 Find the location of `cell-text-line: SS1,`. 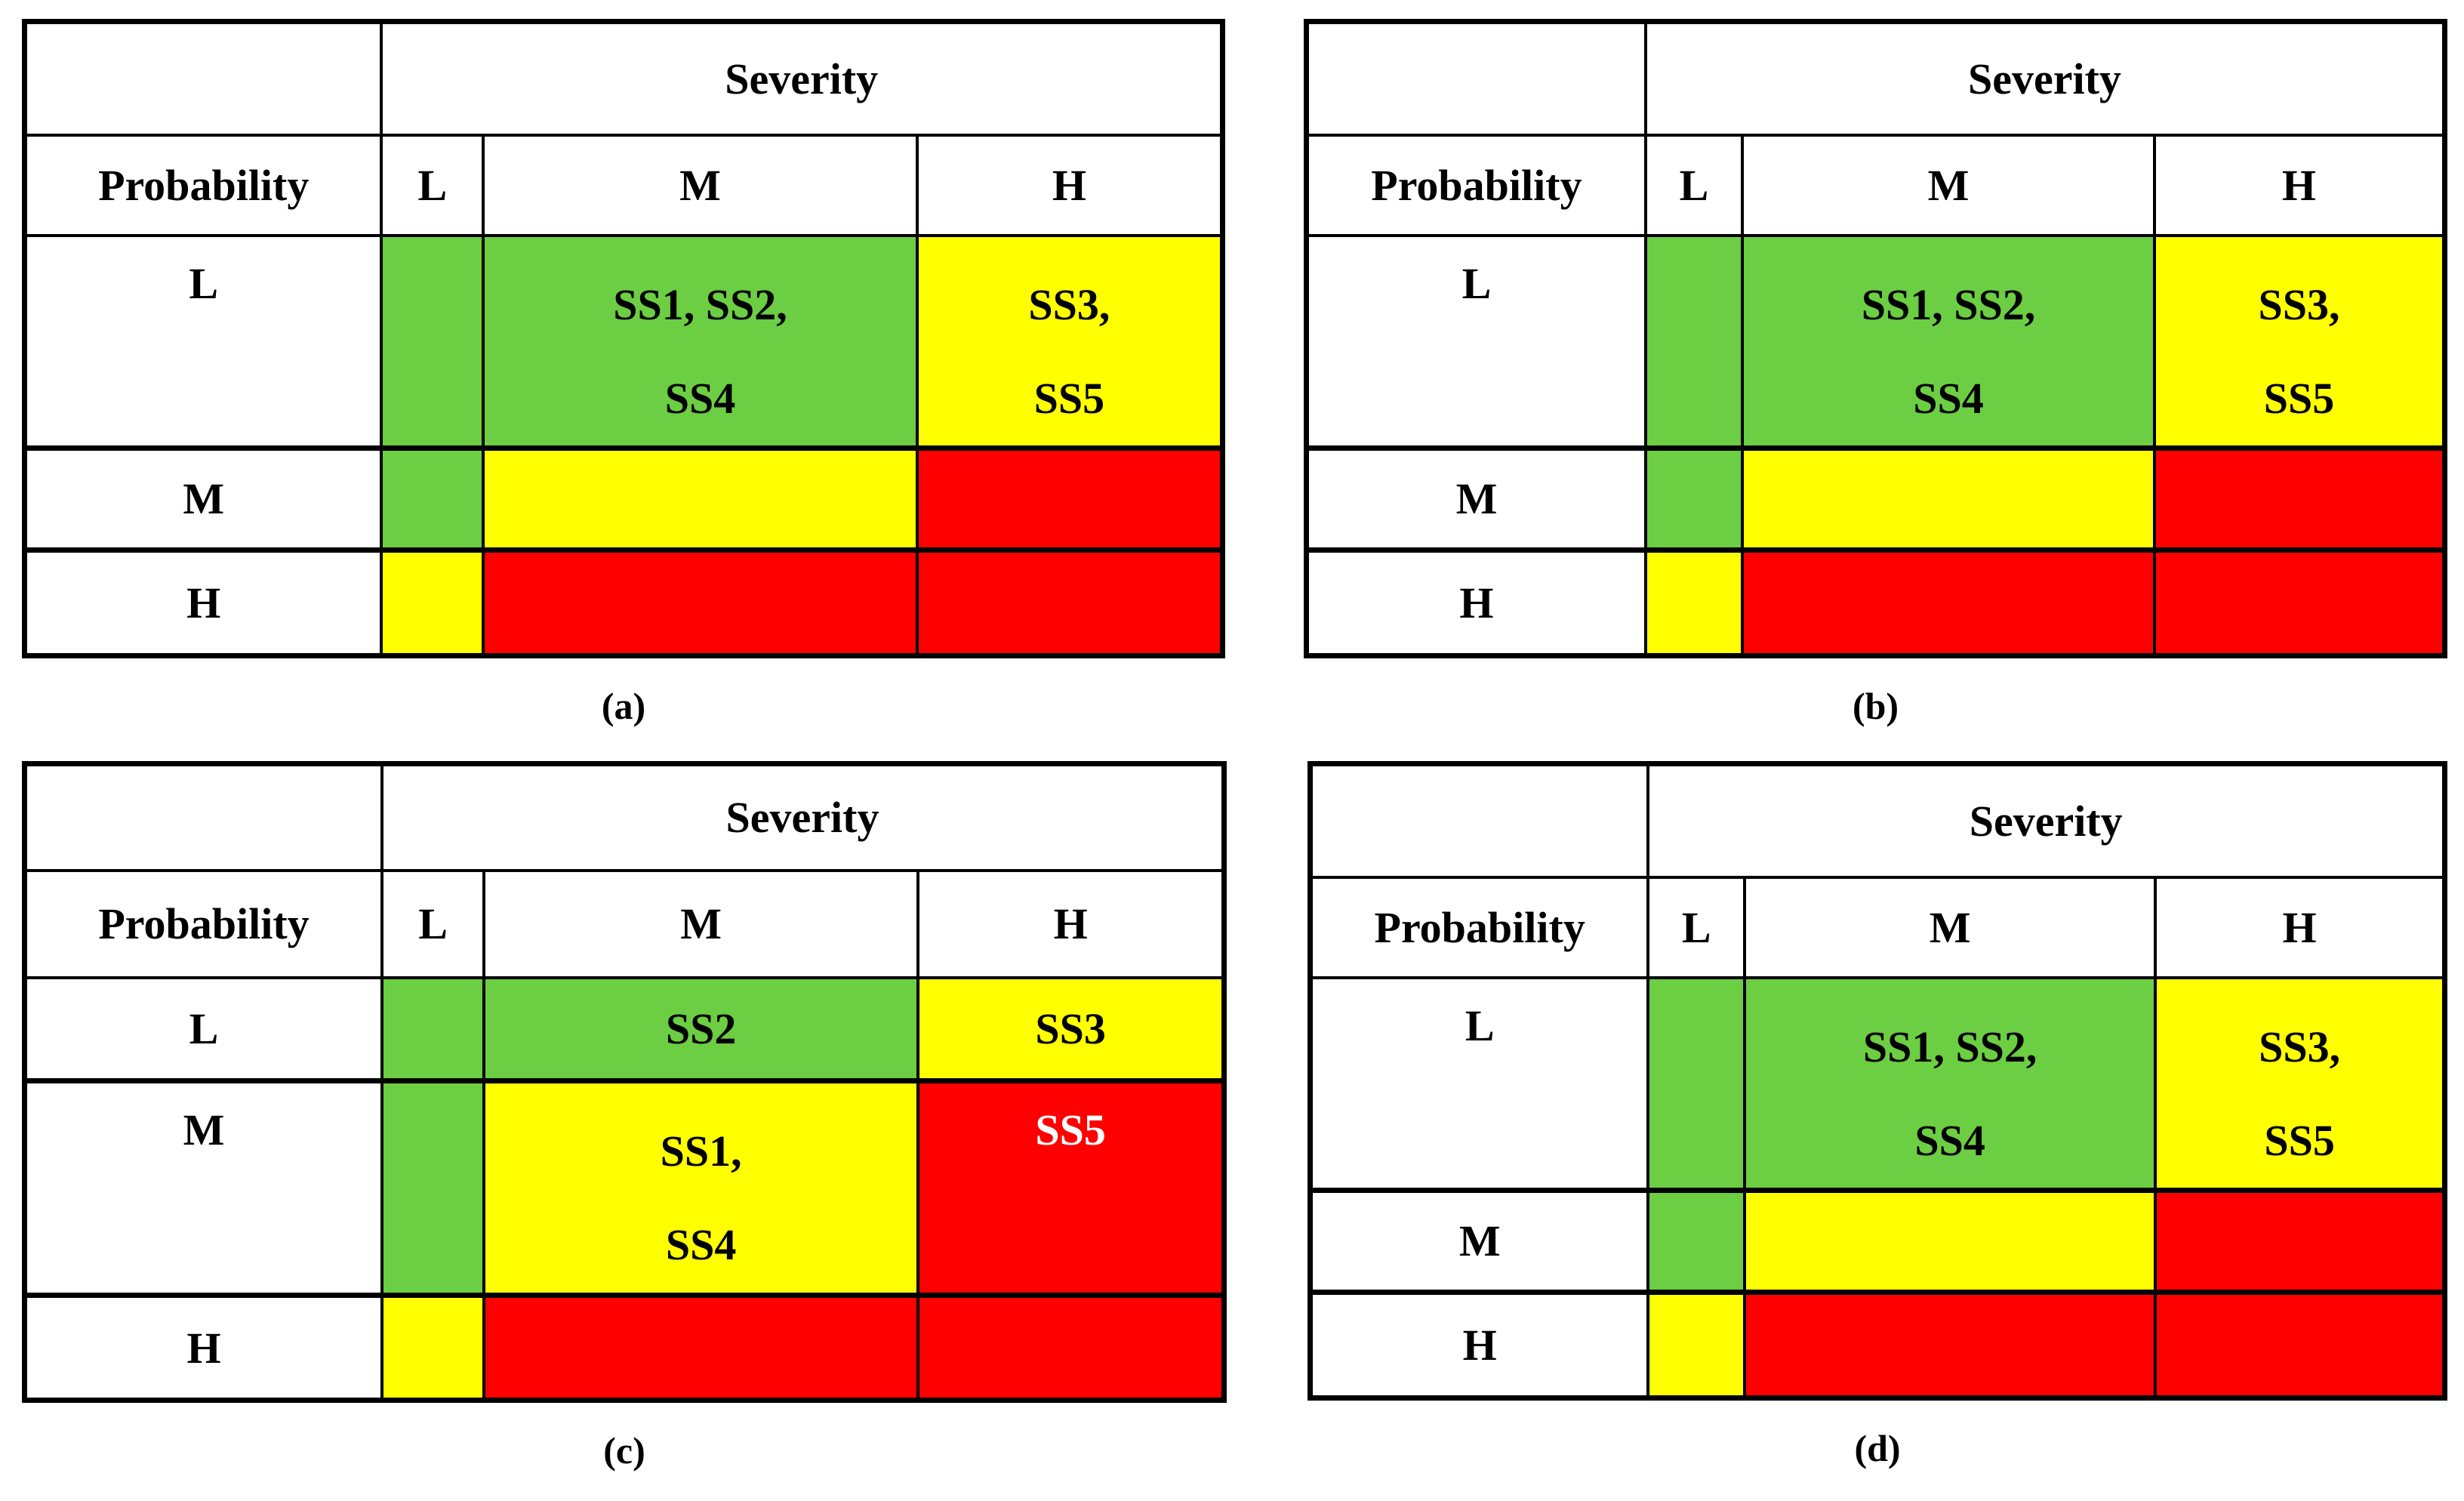

cell-text-line: SS1, is located at coordinates (701, 1151).